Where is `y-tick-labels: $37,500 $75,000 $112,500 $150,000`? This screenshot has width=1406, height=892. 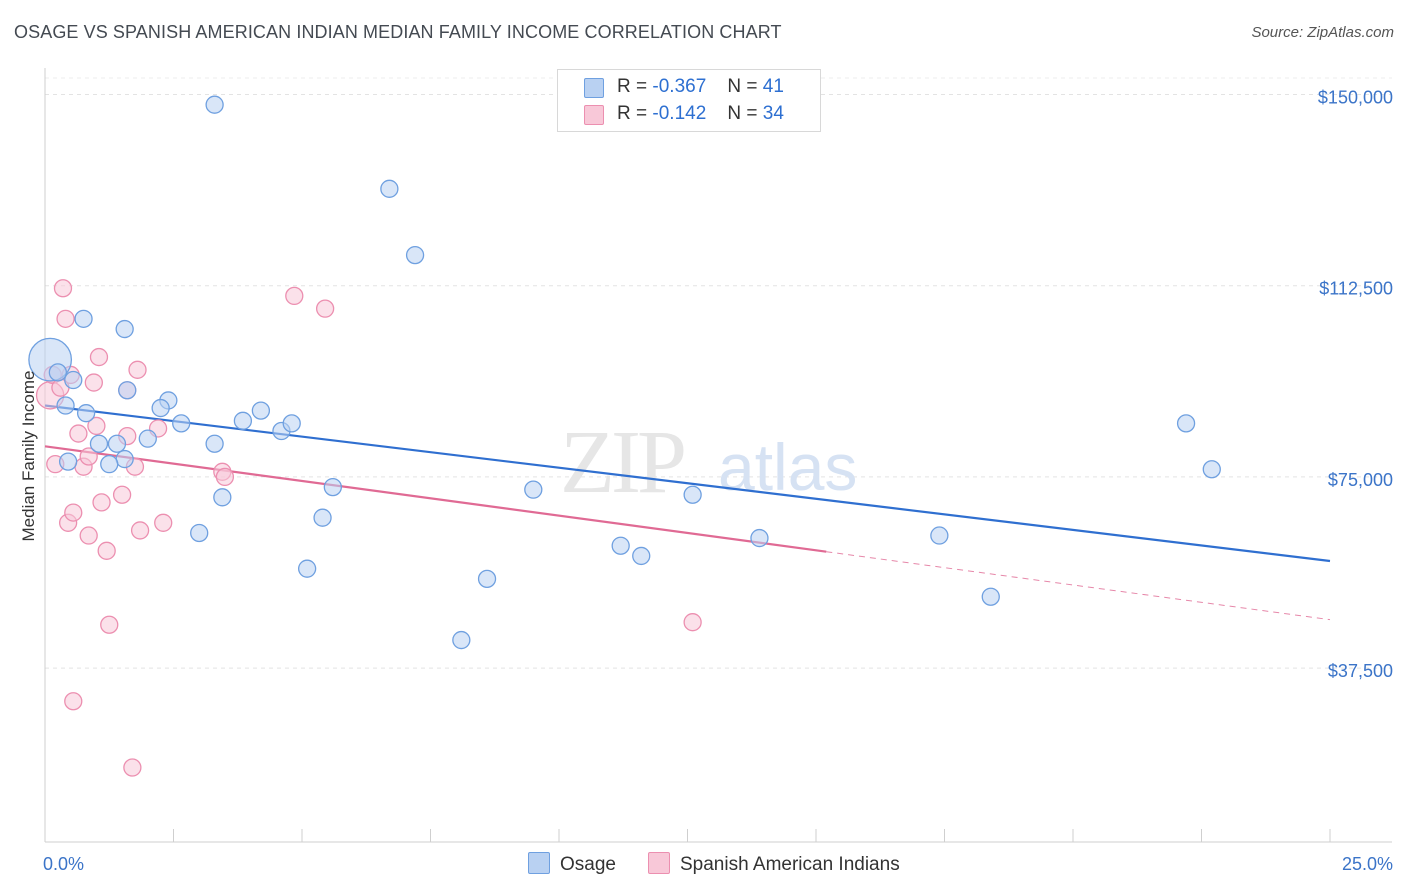
y-tick-labels: $37,500 $75,000 $112,500 $150,000 is located at coordinates (1355, 385).